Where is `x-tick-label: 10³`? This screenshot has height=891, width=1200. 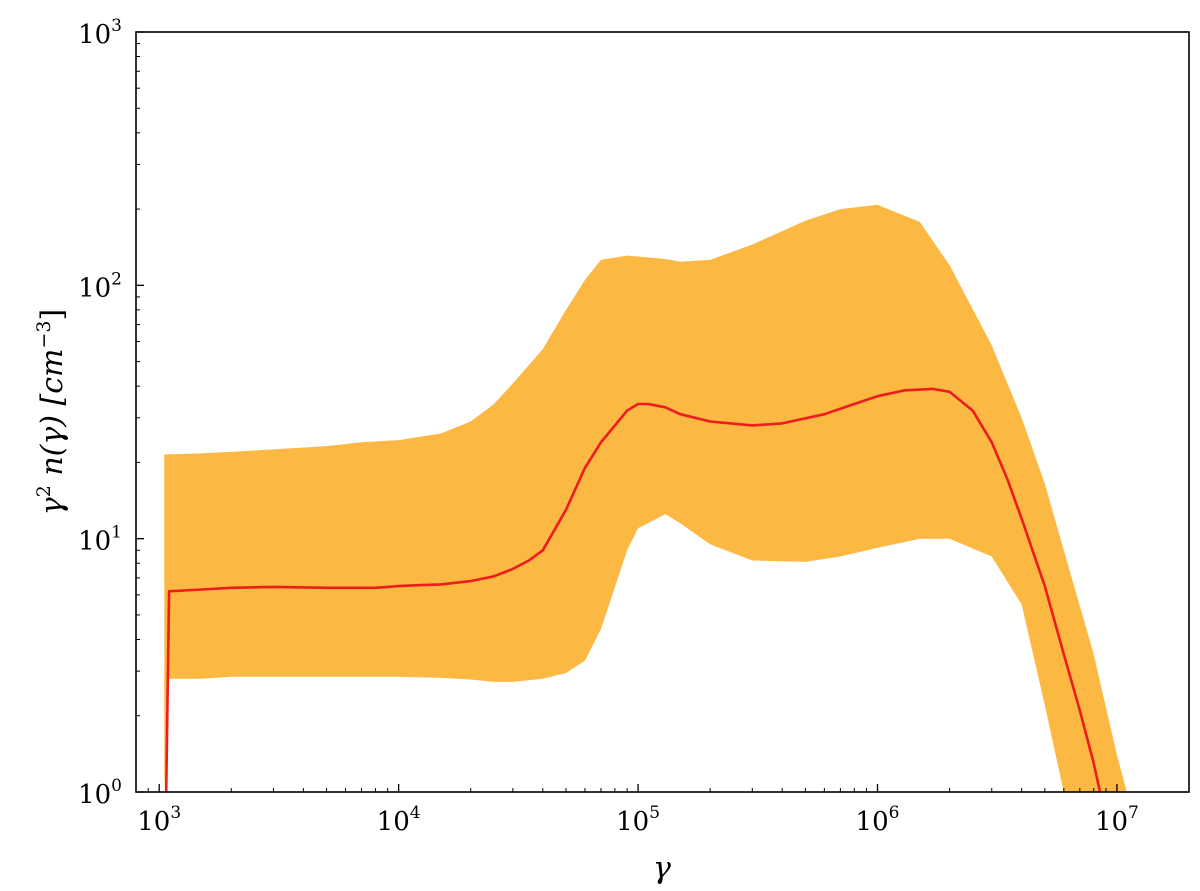 x-tick-label: 10³ is located at coordinates (159, 820).